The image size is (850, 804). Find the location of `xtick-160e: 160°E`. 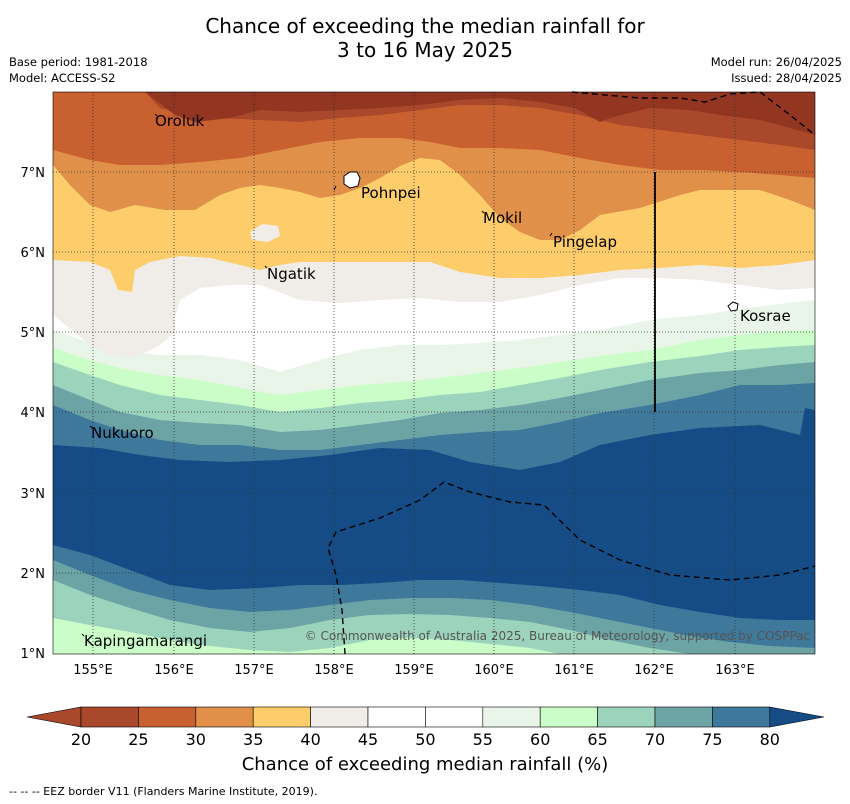

xtick-160e: 160°E is located at coordinates (494, 670).